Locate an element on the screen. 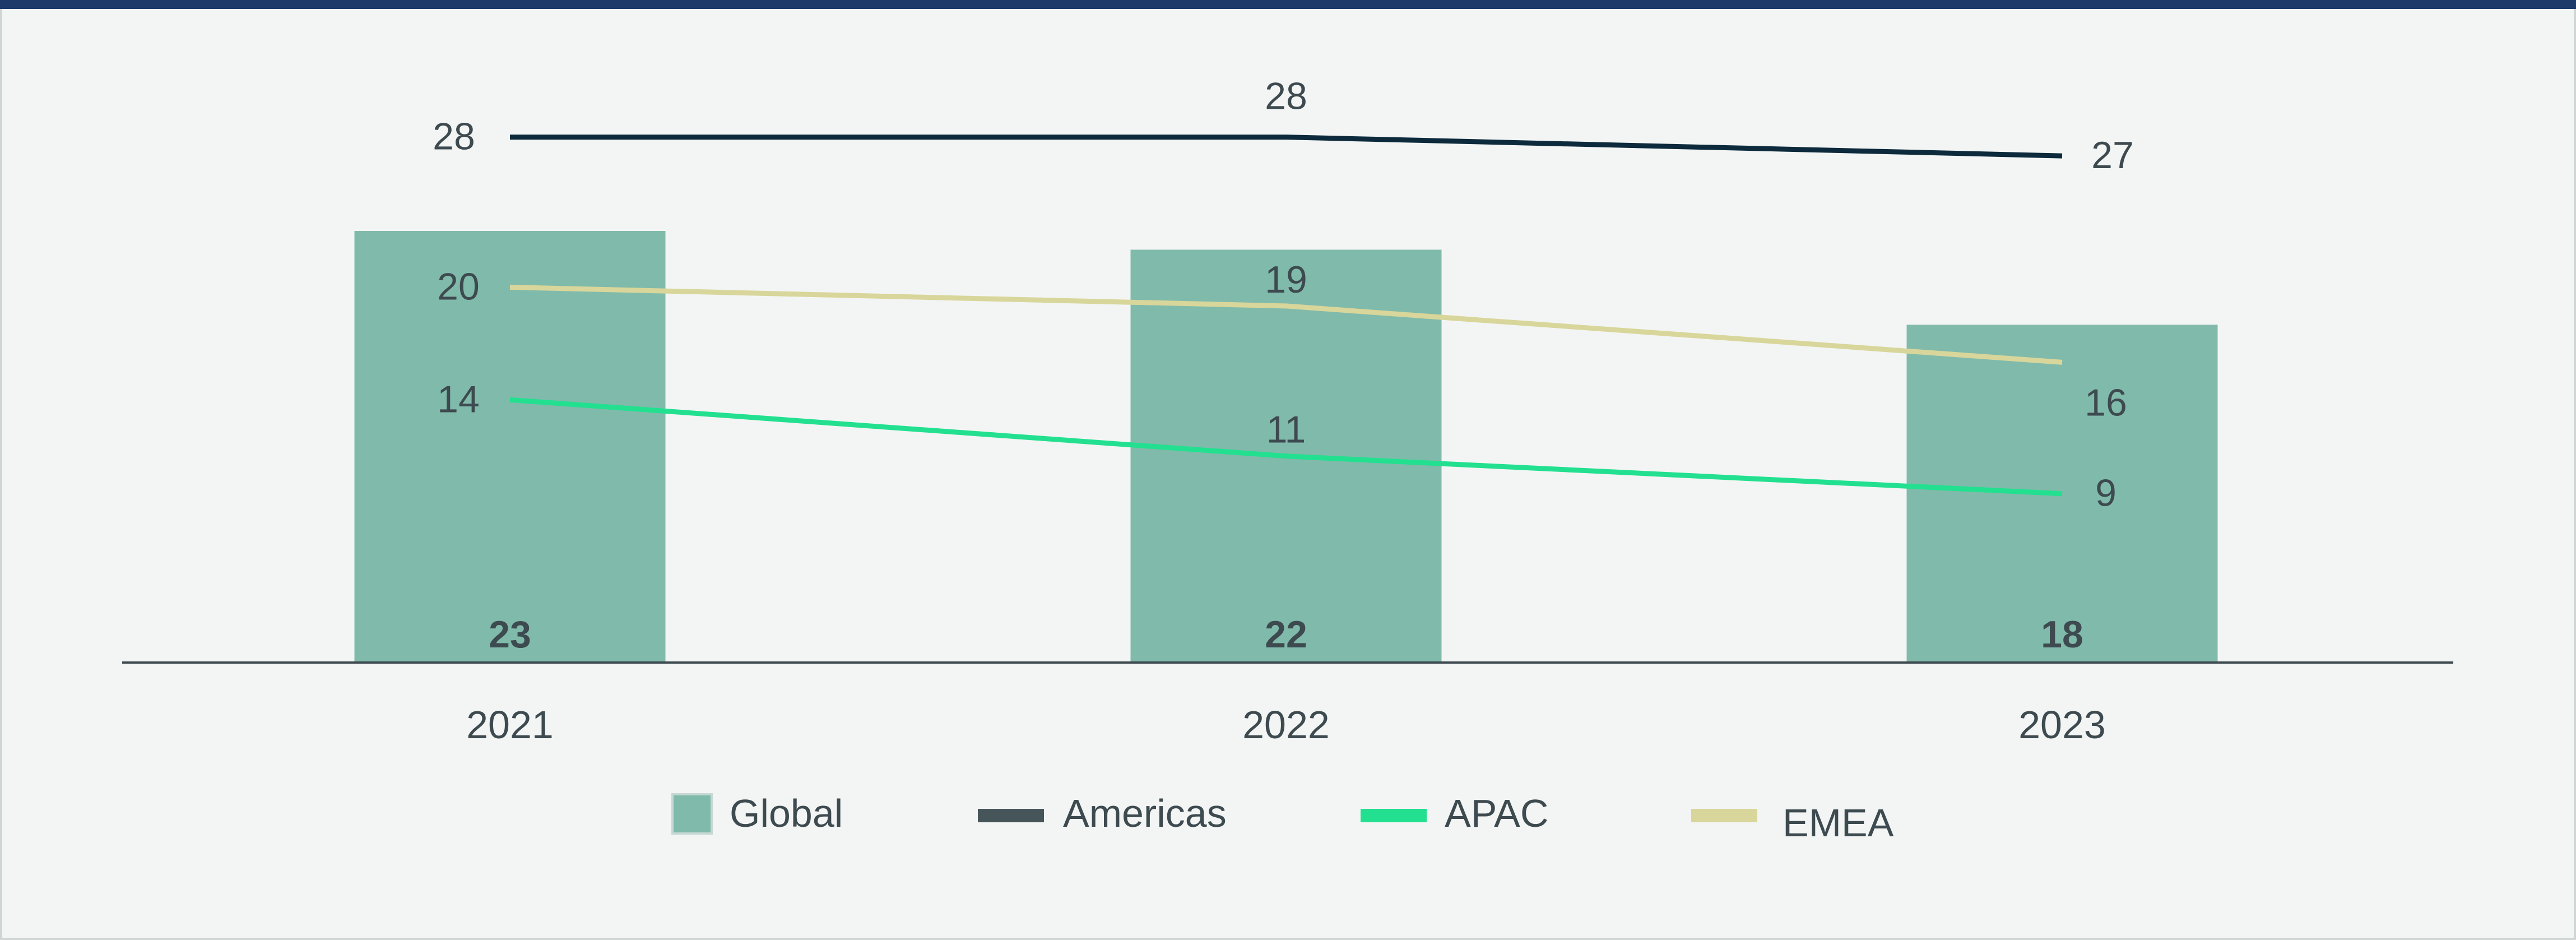 The width and height of the screenshot is (2576, 940). line-americas is located at coordinates (1286, 147).